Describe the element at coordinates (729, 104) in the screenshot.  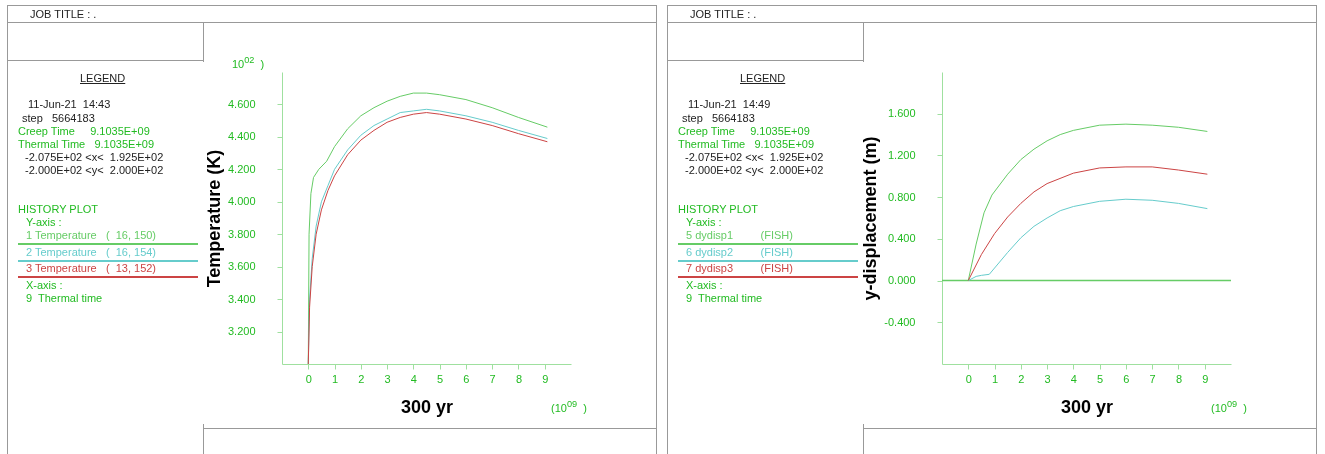
I see `text: 11-Jun-21 14:49` at that location.